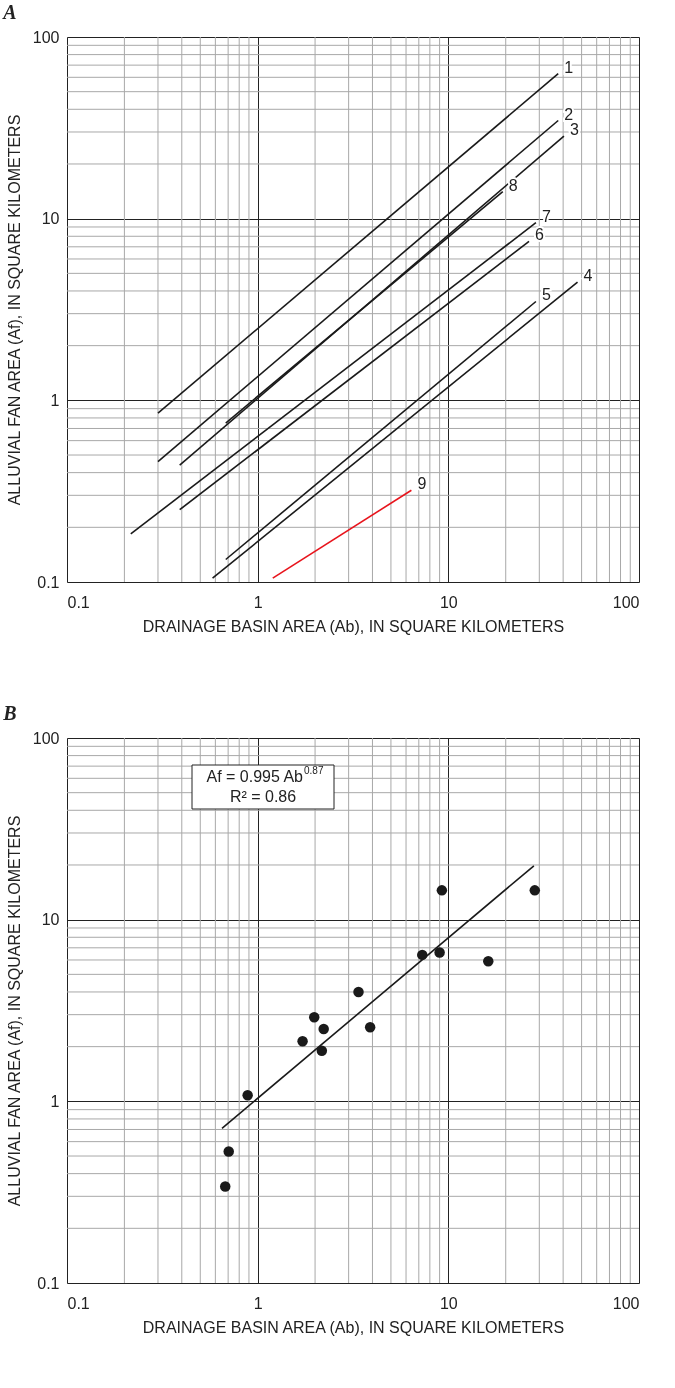 The width and height of the screenshot is (675, 1388). Describe the element at coordinates (588, 276) in the screenshot. I see `series-label: 4` at that location.